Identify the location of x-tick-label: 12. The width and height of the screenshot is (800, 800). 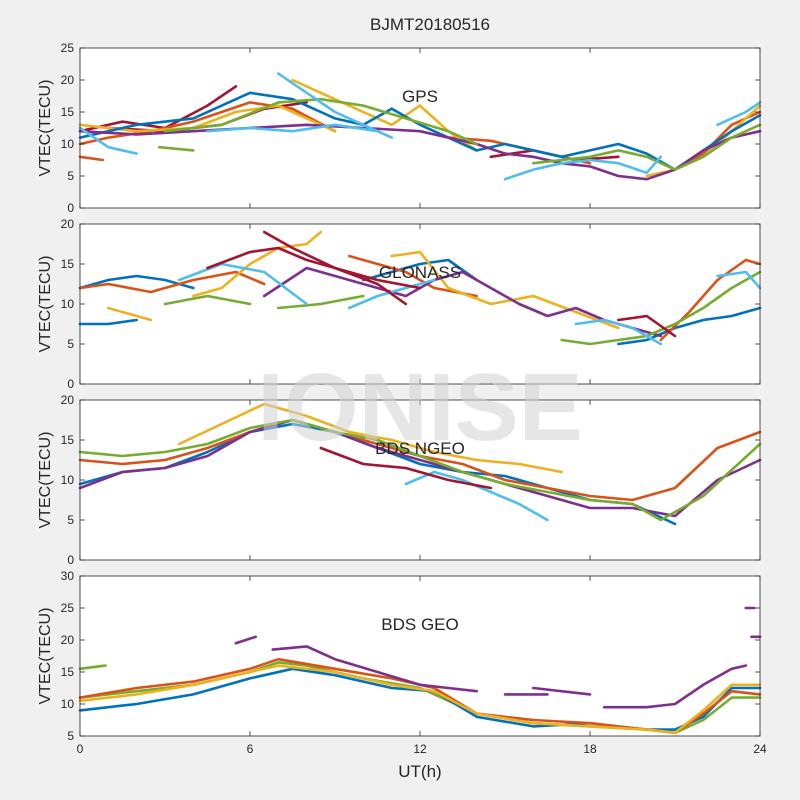
(420, 749).